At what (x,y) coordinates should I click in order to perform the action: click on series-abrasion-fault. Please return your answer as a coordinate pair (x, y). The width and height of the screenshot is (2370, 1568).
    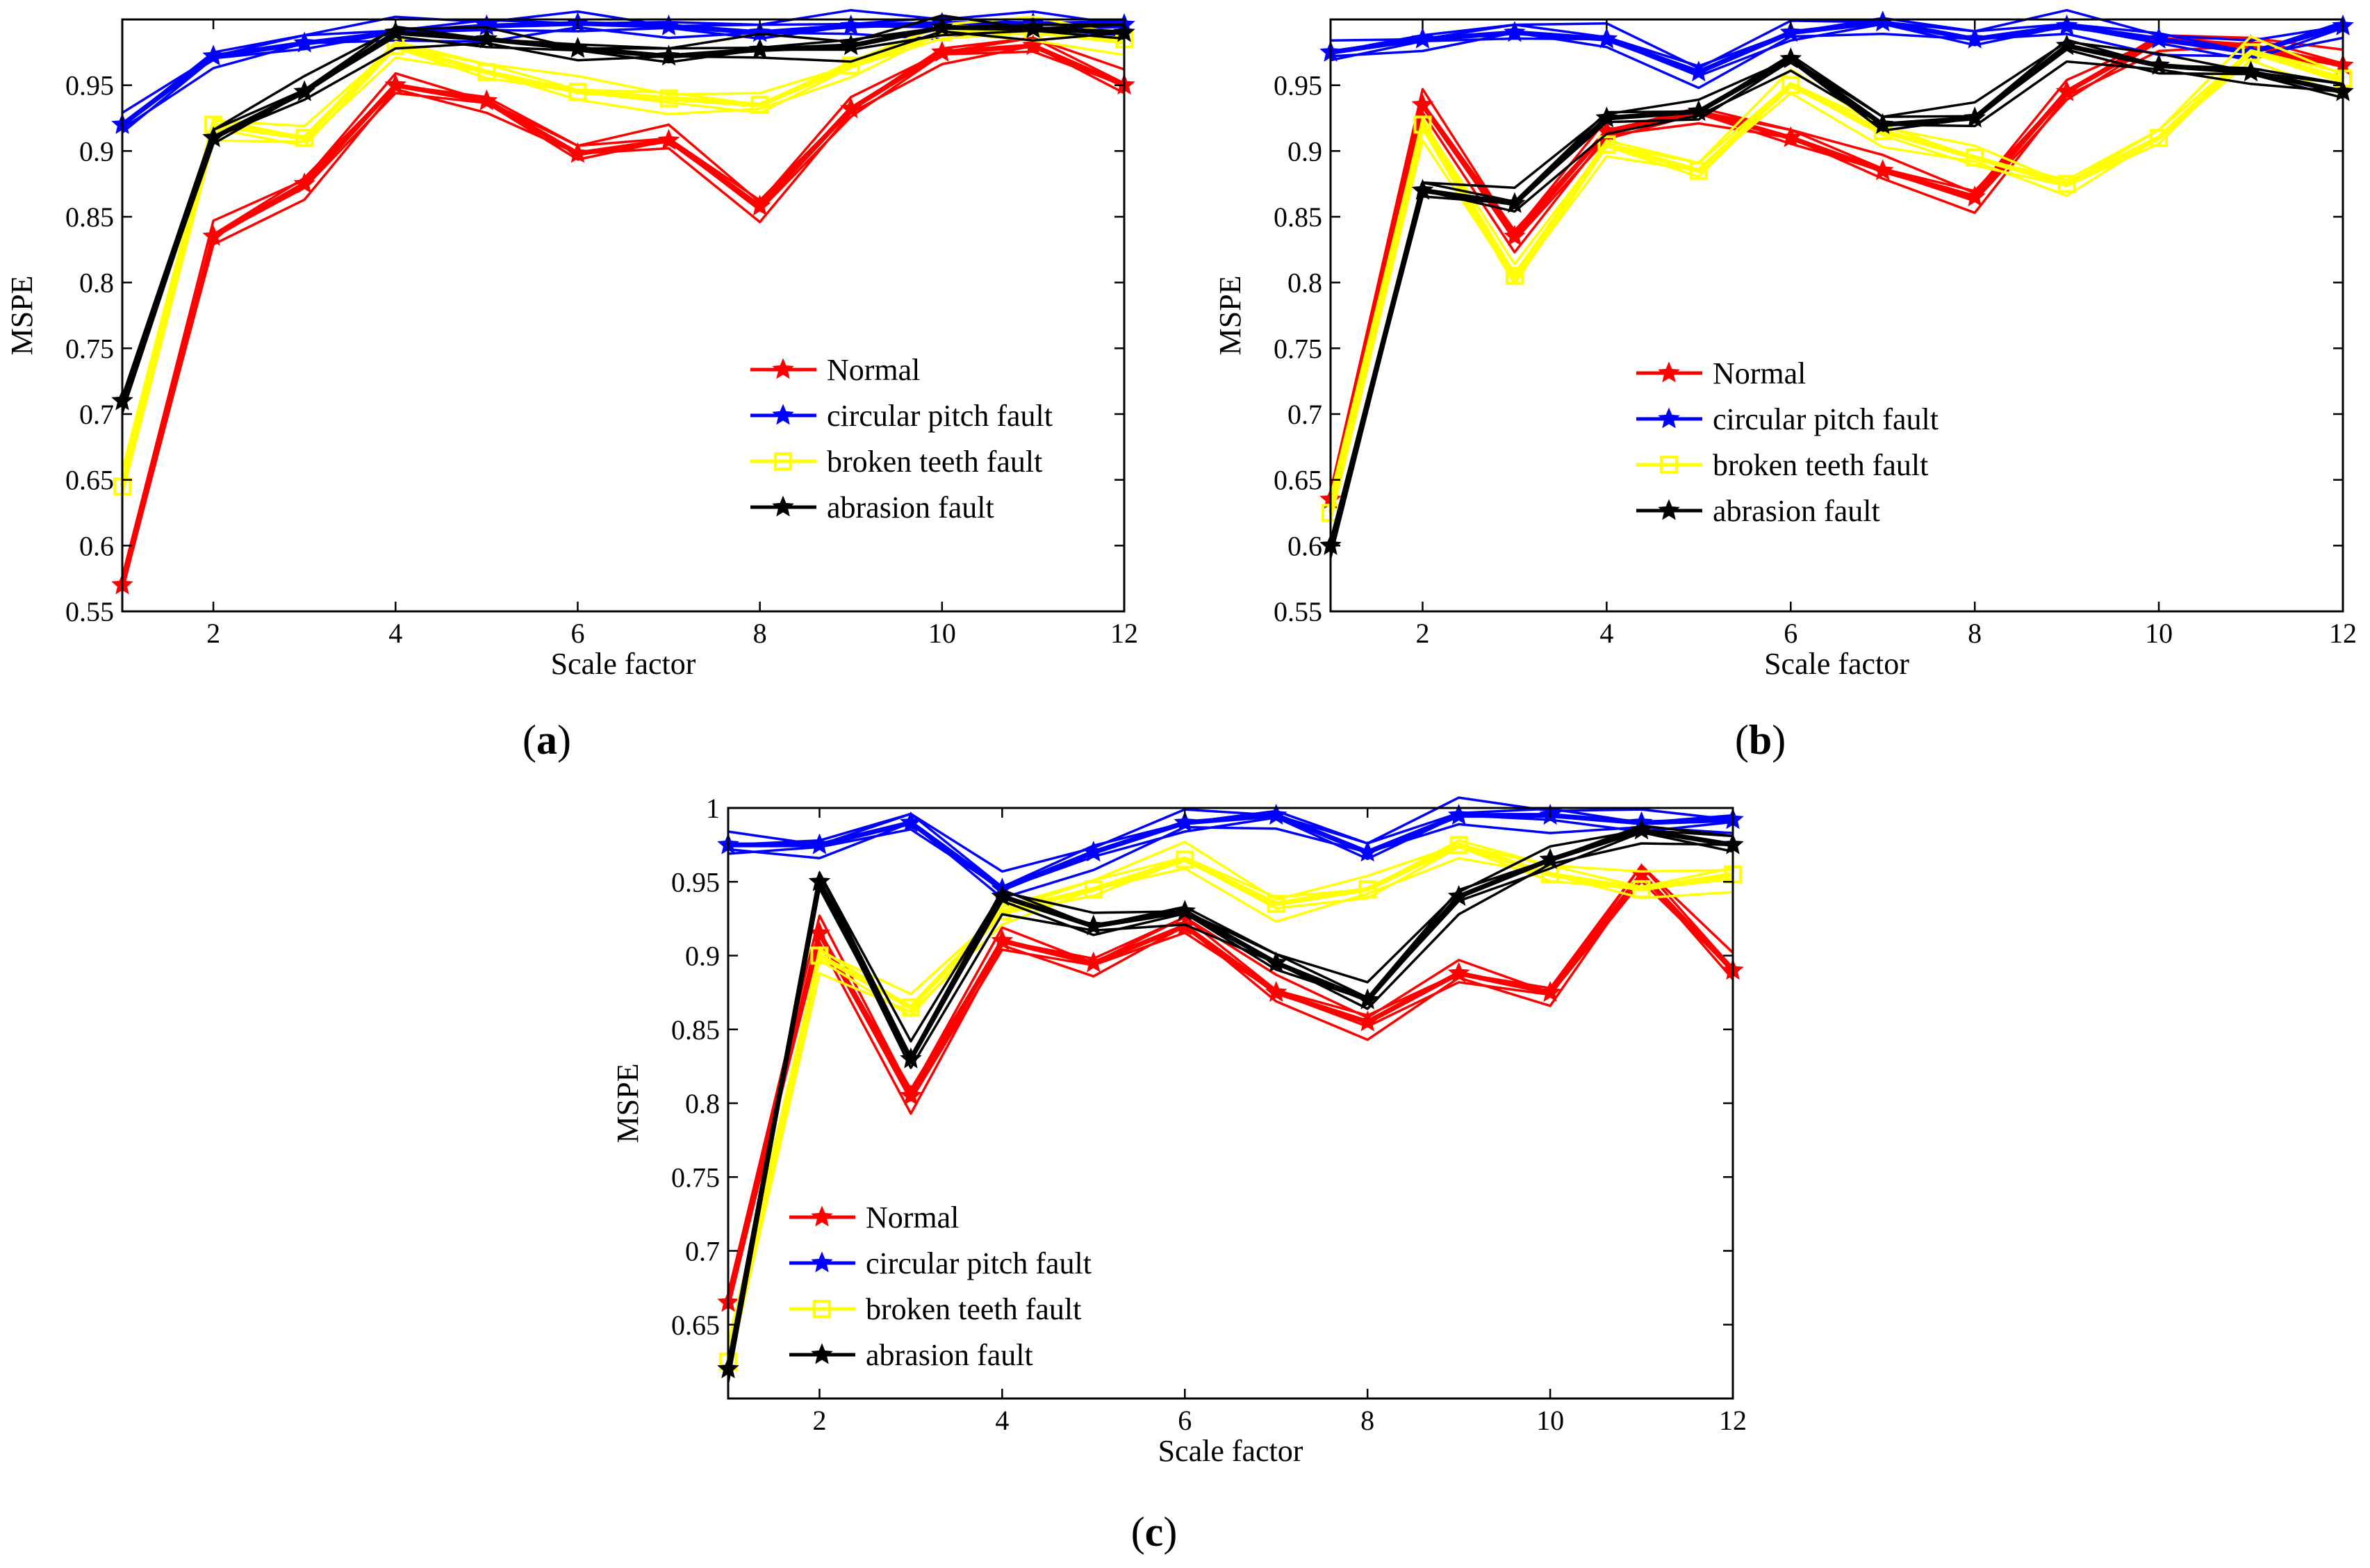
    Looking at the image, I should click on (1836, 296).